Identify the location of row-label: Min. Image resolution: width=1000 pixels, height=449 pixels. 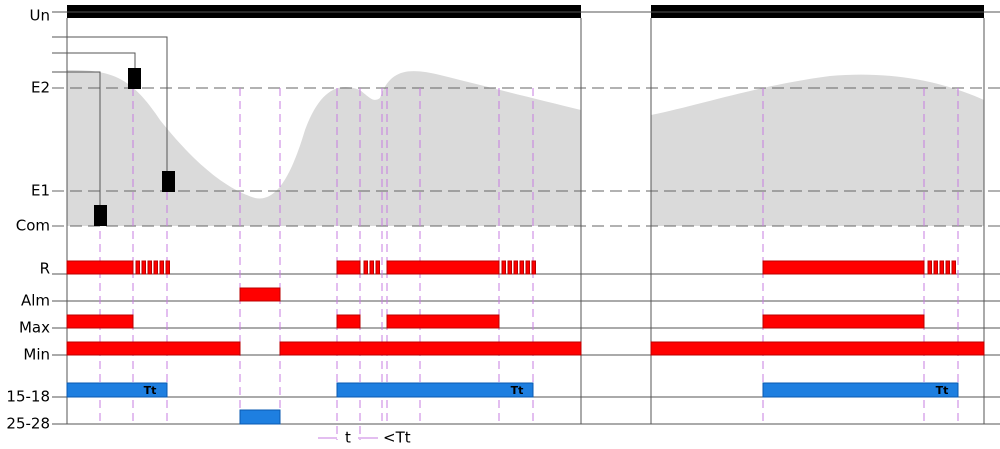
(36, 355).